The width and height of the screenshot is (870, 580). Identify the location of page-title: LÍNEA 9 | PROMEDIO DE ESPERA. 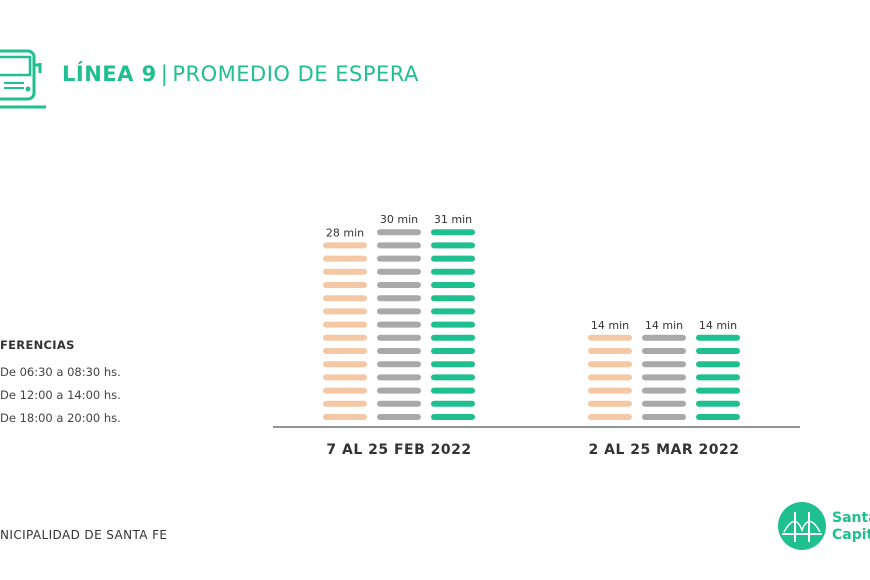
(240, 74).